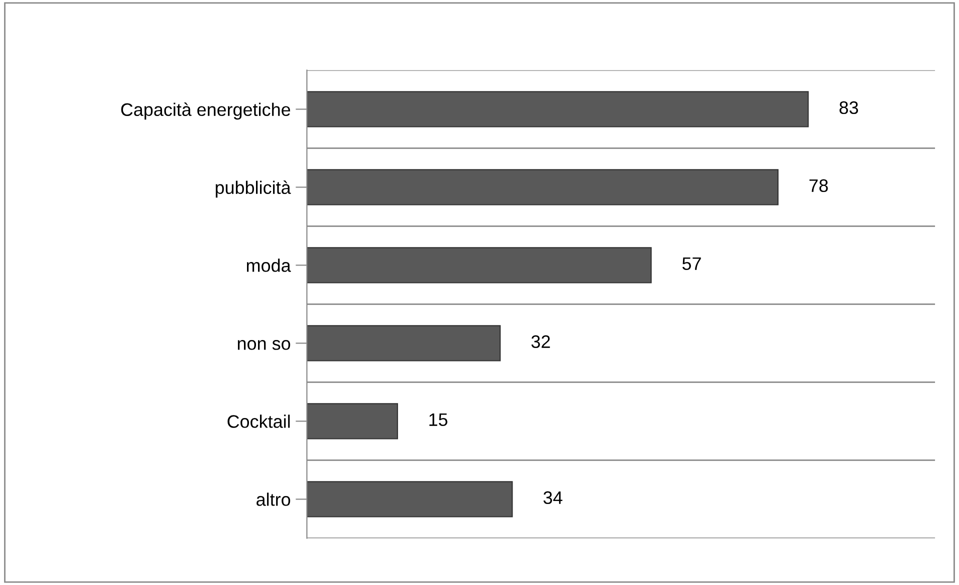 The height and width of the screenshot is (585, 959). Describe the element at coordinates (552, 497) in the screenshot. I see `data-label: 34` at that location.